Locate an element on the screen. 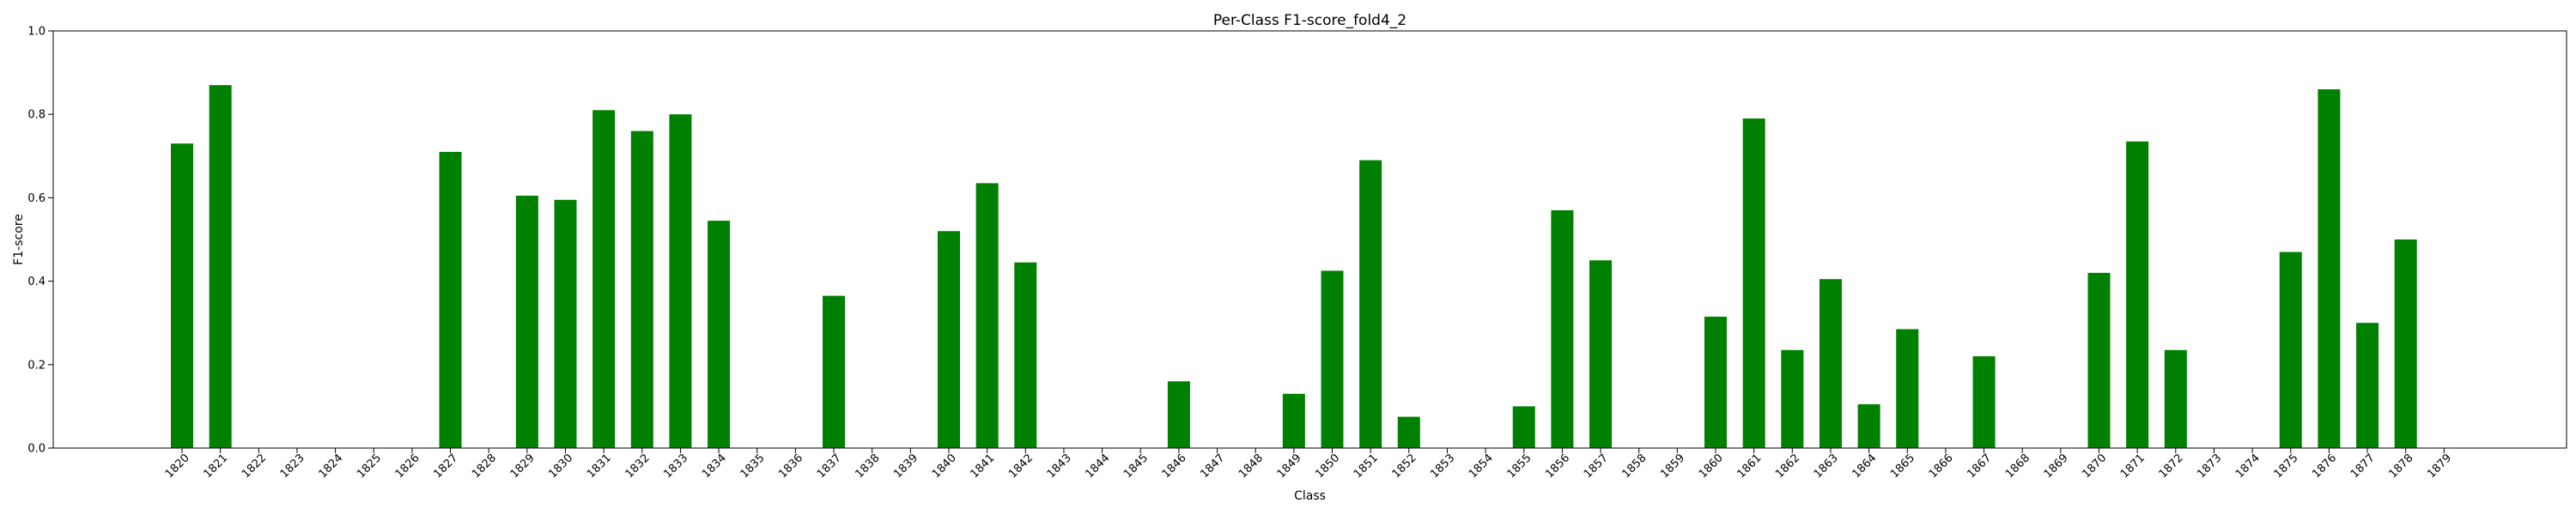 This screenshot has height=515, width=2576. x-tick-label: 1858 is located at coordinates (1634, 466).